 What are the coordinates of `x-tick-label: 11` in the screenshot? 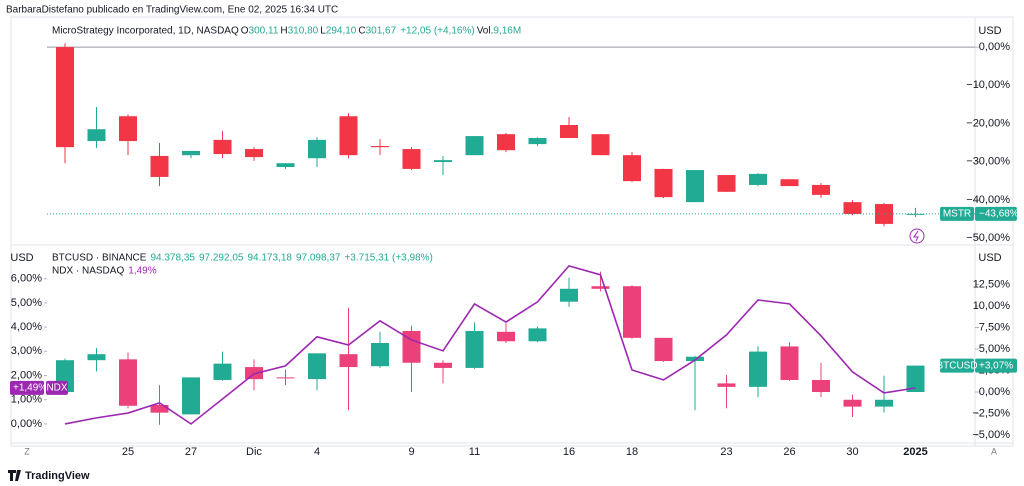 It's located at (474, 452).